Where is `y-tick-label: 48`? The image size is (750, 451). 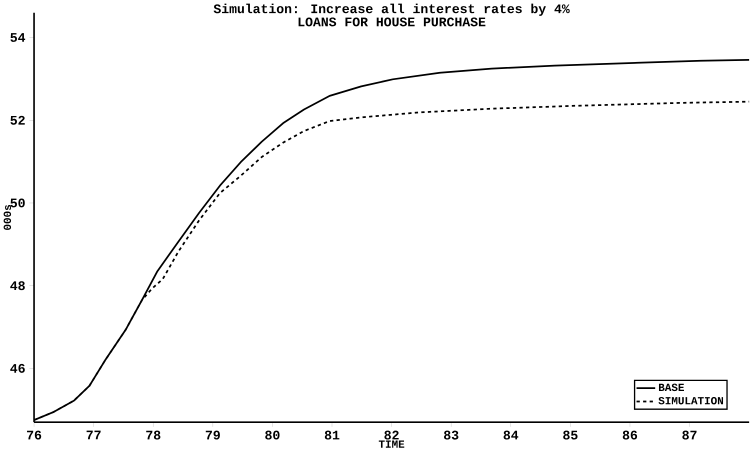 y-tick-label: 48 is located at coordinates (17, 285).